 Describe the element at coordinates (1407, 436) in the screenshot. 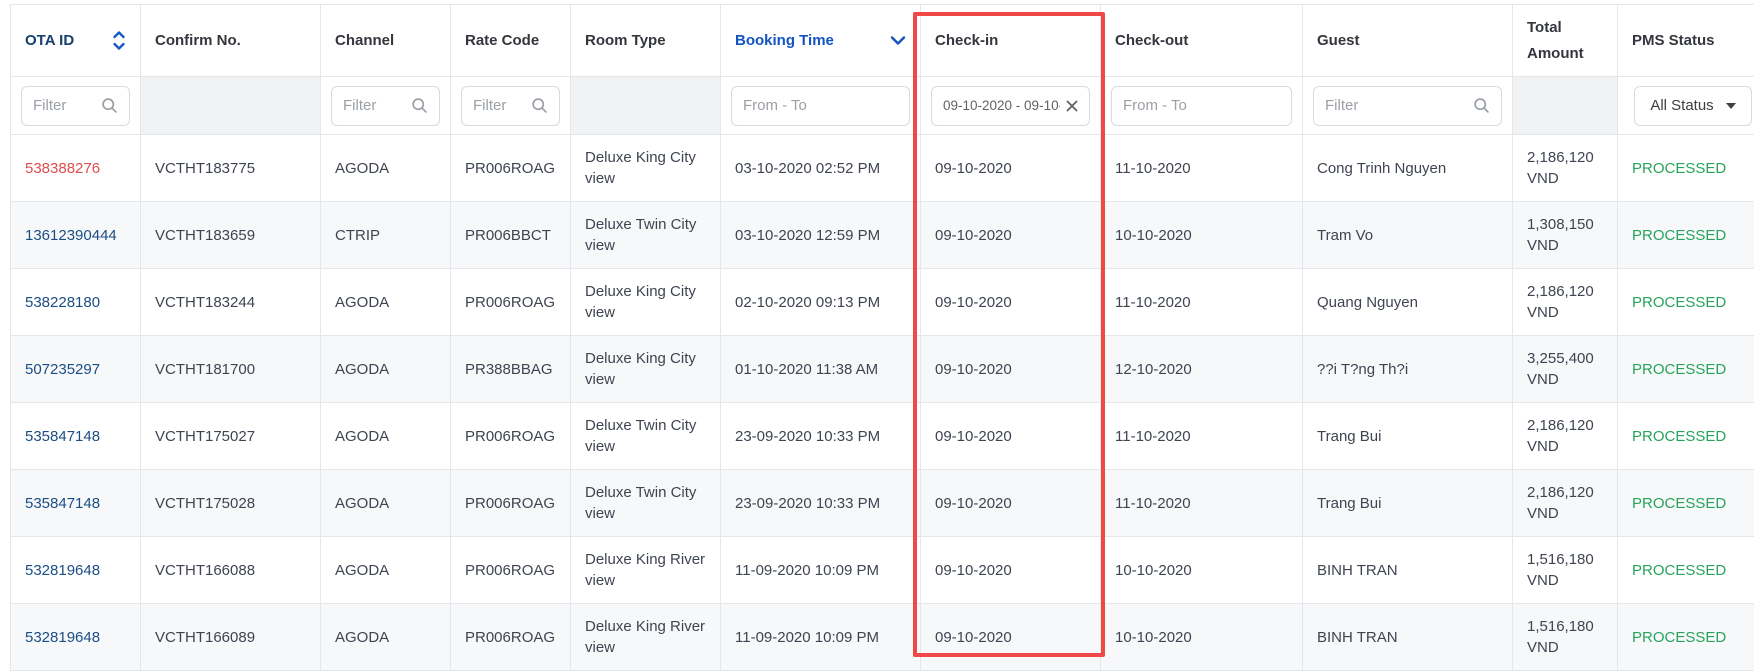

I see `cell-guest: Trang Bui` at that location.